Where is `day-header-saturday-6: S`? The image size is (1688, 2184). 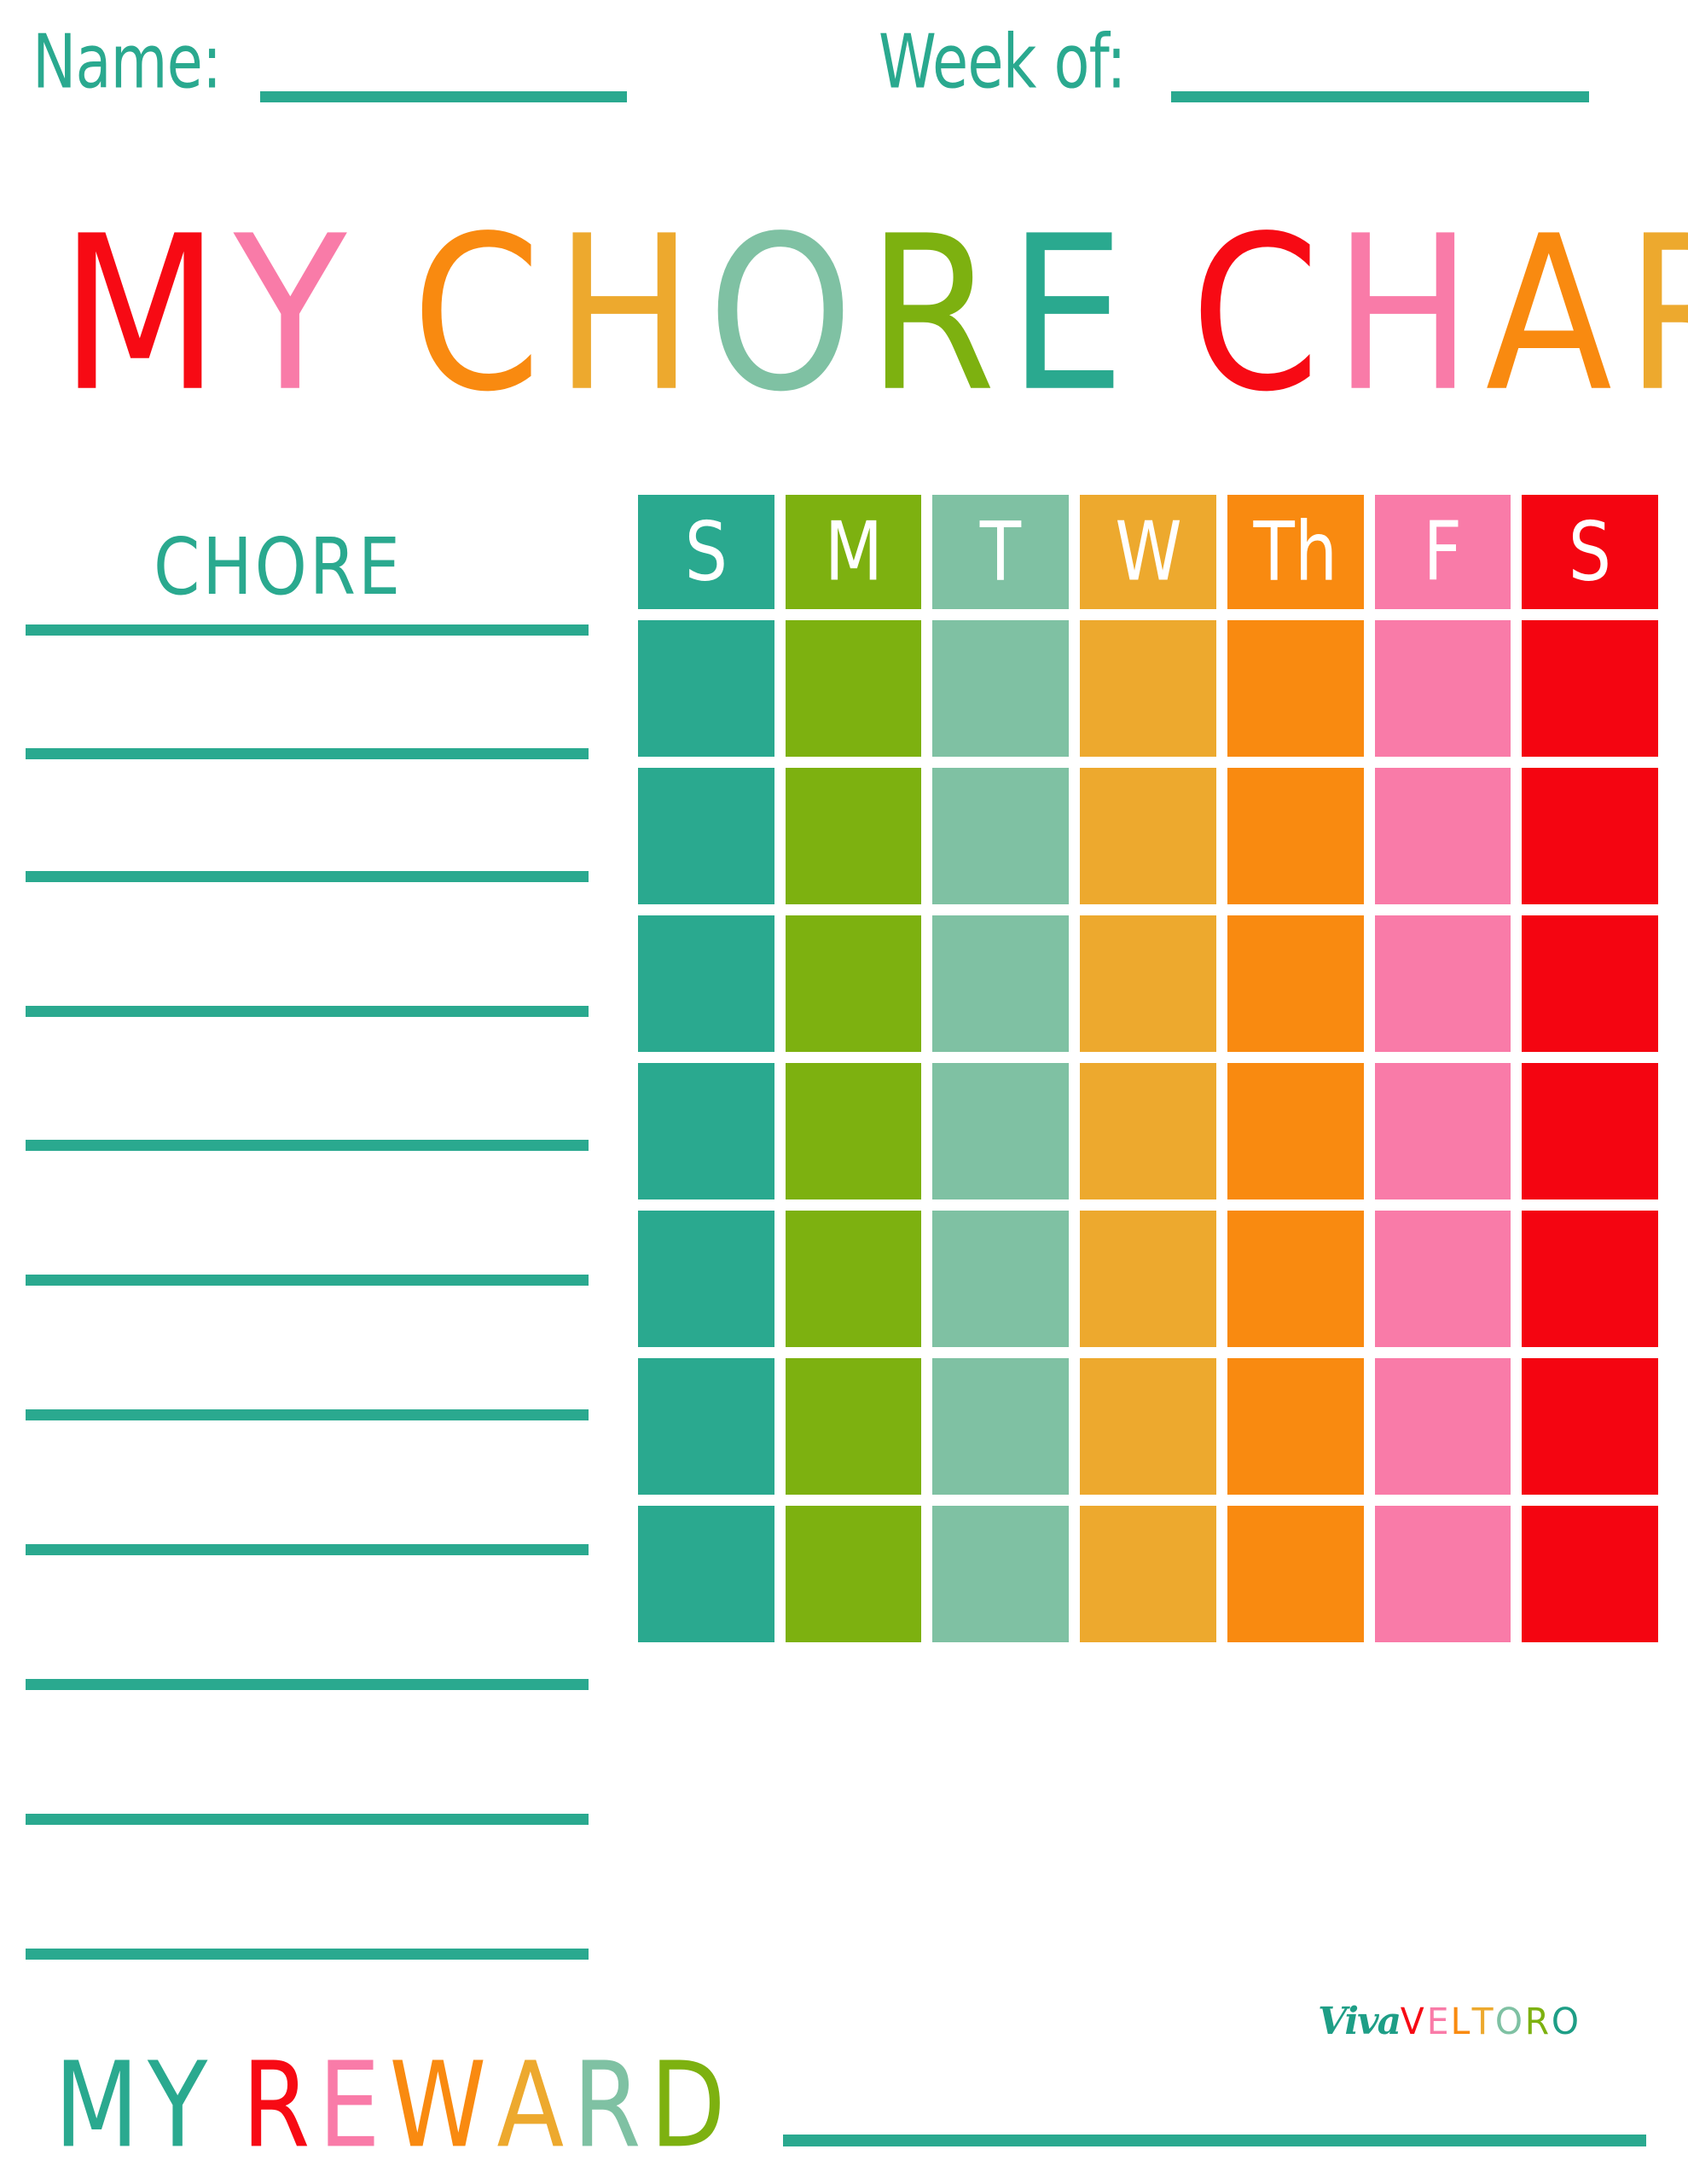
day-header-saturday-6: S is located at coordinates (1591, 552).